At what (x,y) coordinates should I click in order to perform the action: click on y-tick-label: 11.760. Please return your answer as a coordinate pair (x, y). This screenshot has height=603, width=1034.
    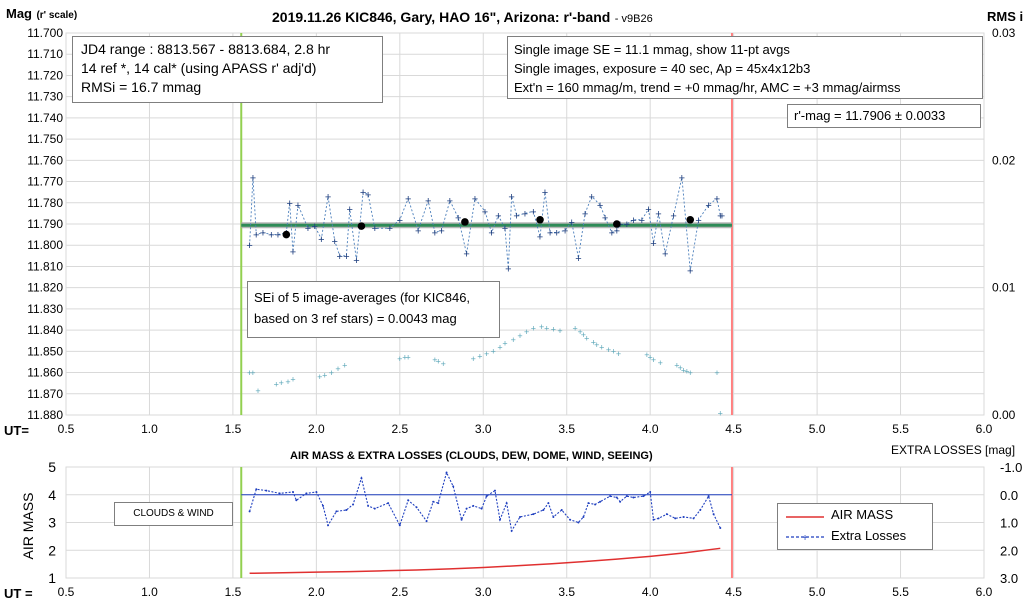
    Looking at the image, I should click on (45, 160).